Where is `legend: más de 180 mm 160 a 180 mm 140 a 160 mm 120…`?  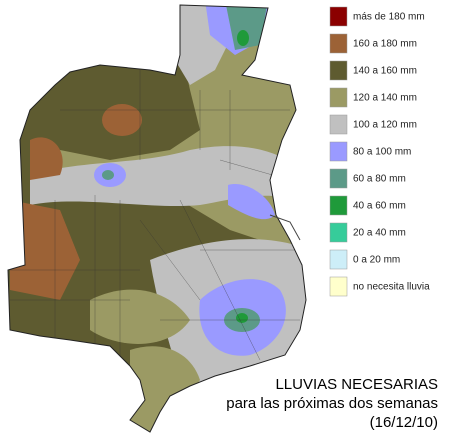 legend: más de 180 mm 160 a 180 mm 140 a 160 mm 120… is located at coordinates (379, 151).